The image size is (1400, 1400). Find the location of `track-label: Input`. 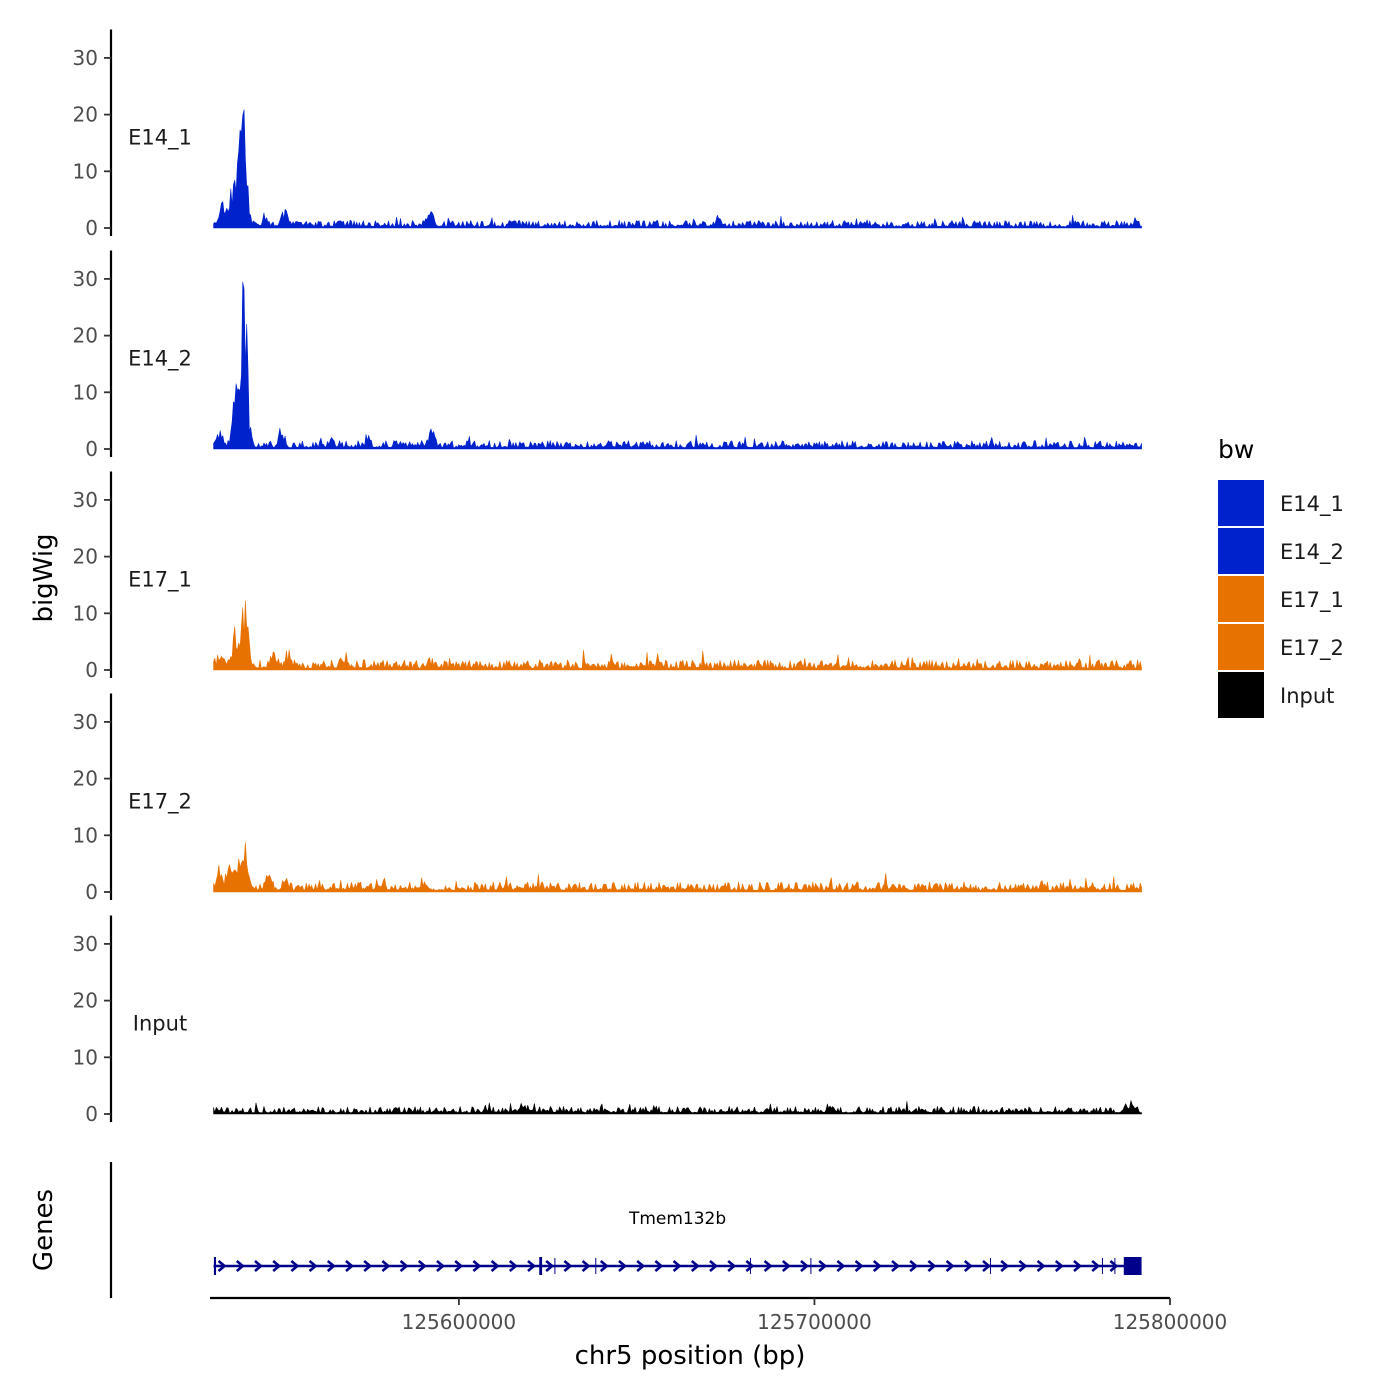

track-label: Input is located at coordinates (160, 1023).